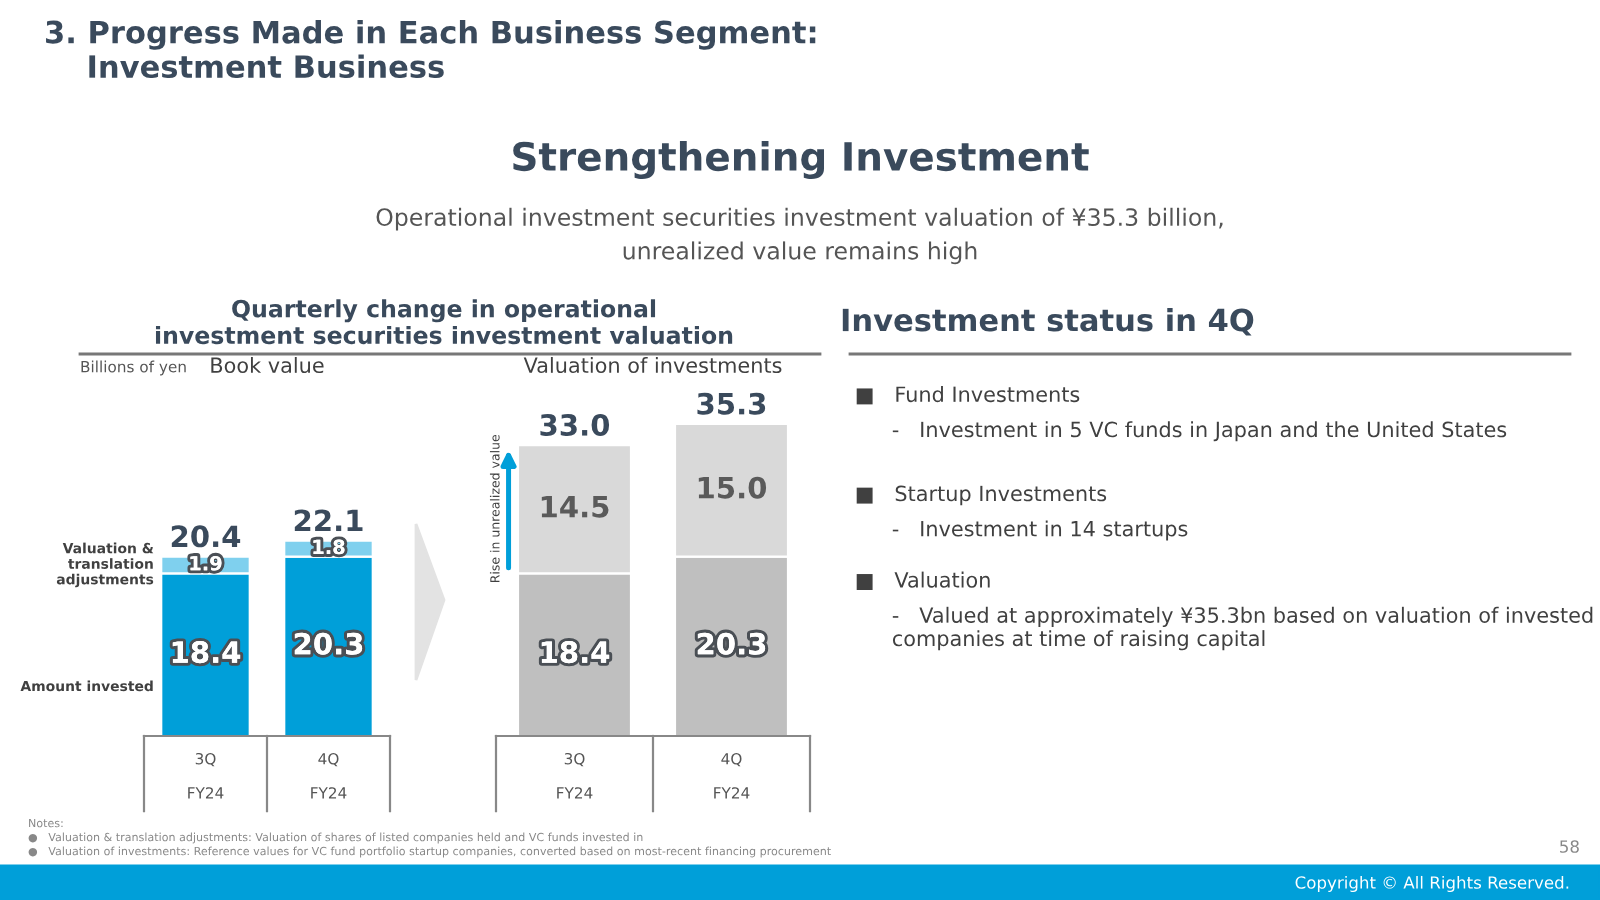 This screenshot has width=1600, height=900. I want to click on total-label: 35.3, so click(731, 403).